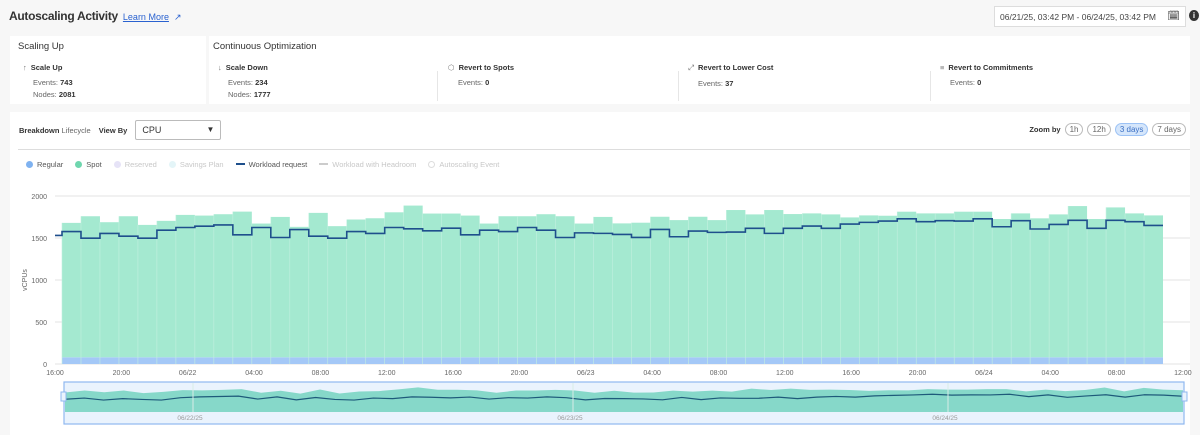  What do you see at coordinates (44, 164) in the screenshot?
I see `legend-regular: Regular` at bounding box center [44, 164].